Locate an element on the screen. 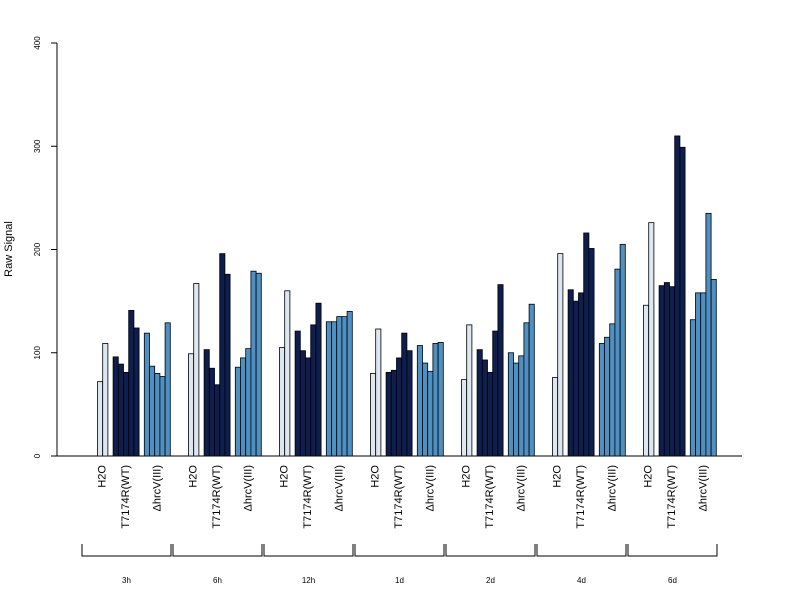 The width and height of the screenshot is (800, 605). timepoint-label: 3h is located at coordinates (126, 580).